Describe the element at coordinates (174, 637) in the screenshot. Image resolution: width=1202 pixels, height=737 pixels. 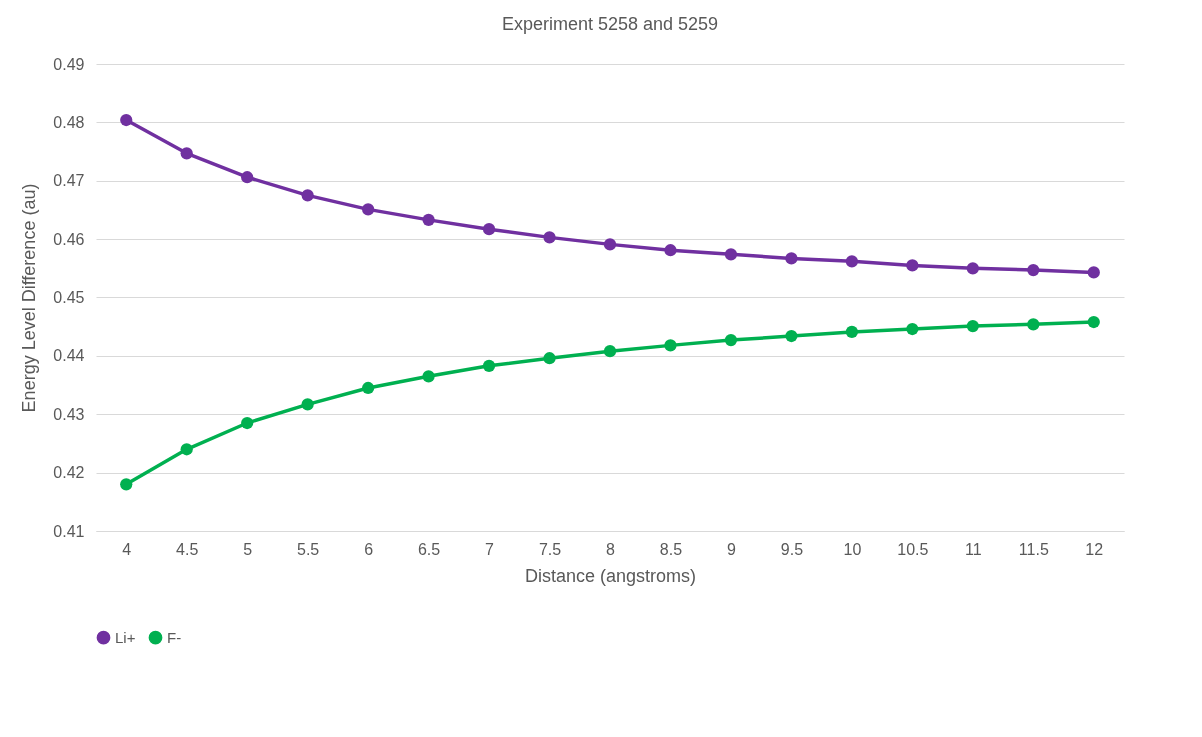
I see `legend-label: F-` at that location.